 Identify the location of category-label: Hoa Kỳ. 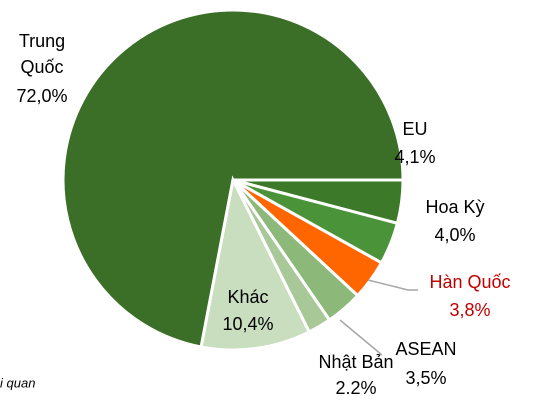
(454, 207).